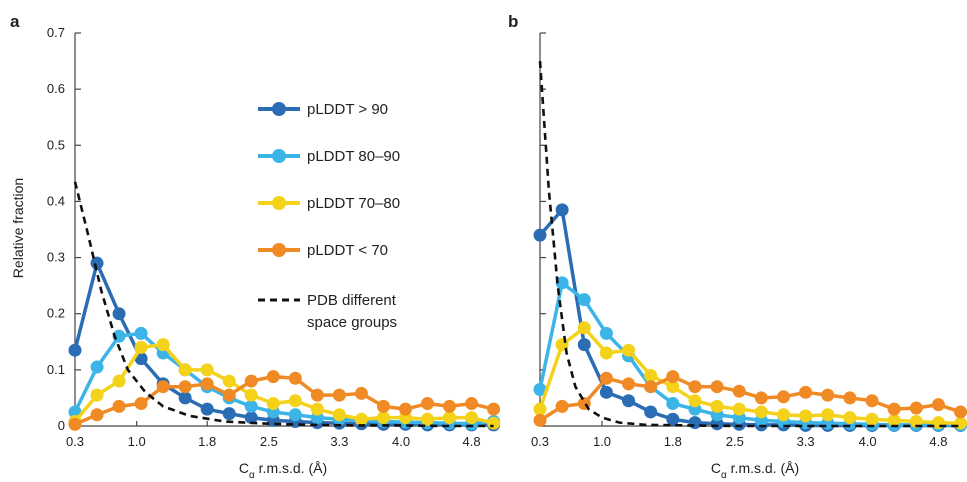 This screenshot has width=967, height=482. What do you see at coordinates (868, 441) in the screenshot?
I see `x-tick-label: 4.0` at bounding box center [868, 441].